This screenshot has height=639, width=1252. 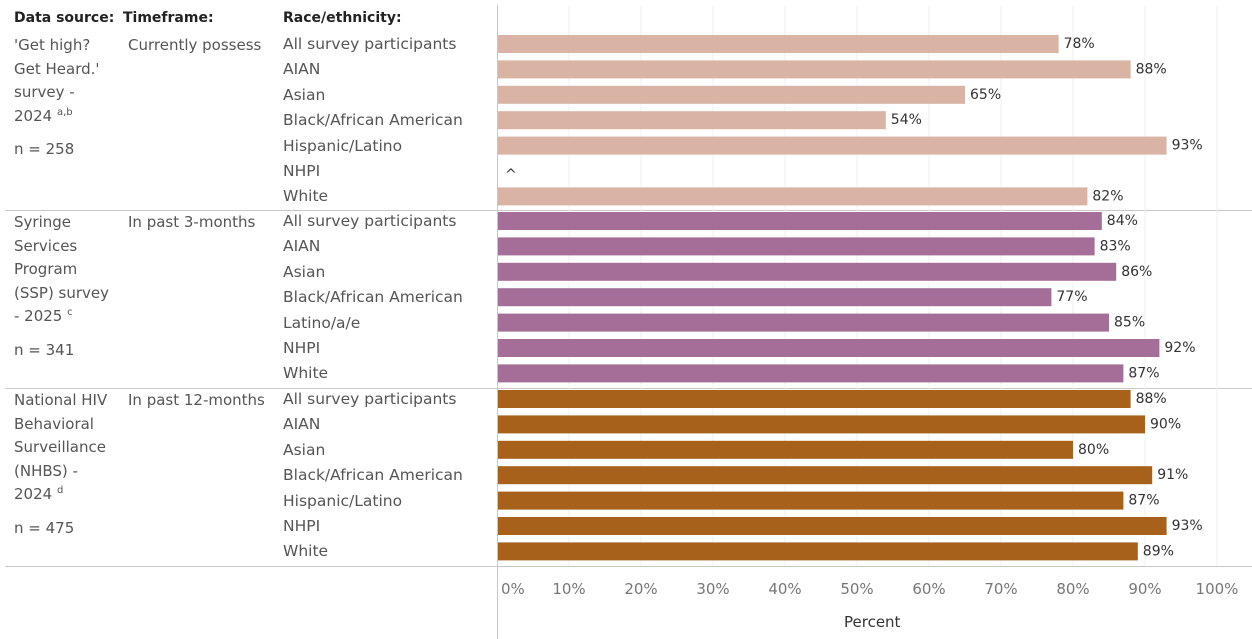 What do you see at coordinates (497, 322) in the screenshot?
I see `plot-left-divider` at bounding box center [497, 322].